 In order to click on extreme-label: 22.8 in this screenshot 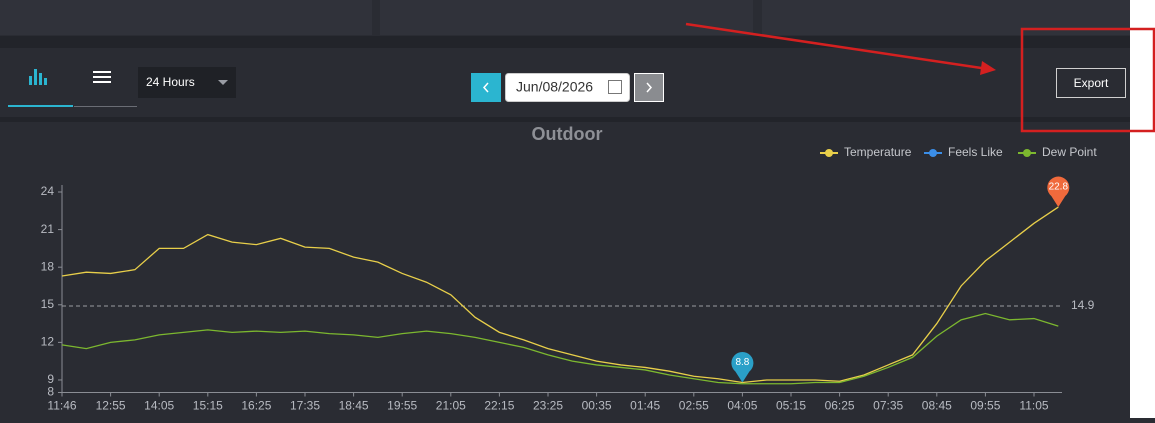, I will do `click(1059, 187)`.